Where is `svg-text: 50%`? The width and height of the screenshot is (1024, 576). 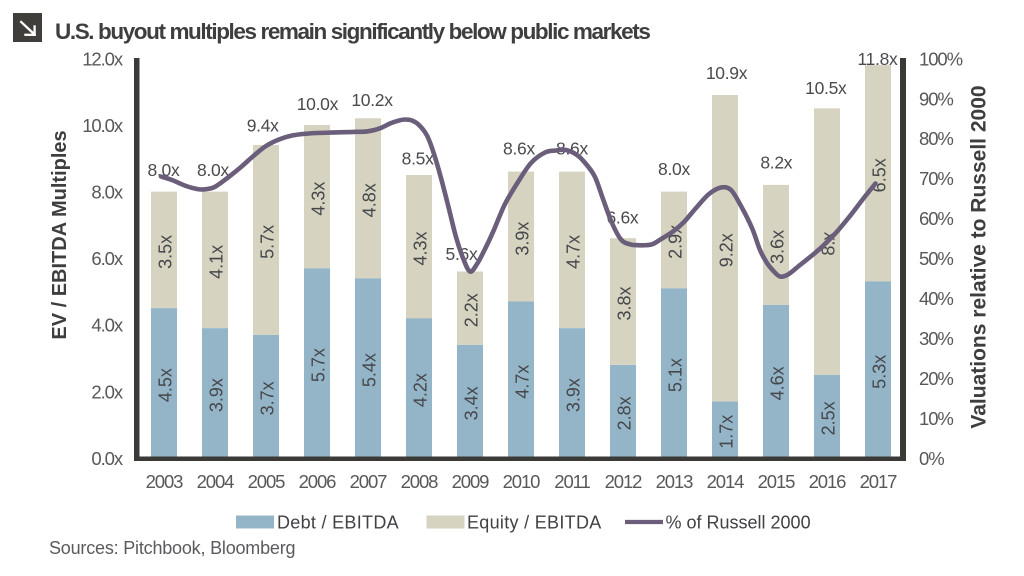 svg-text: 50% is located at coordinates (936, 258).